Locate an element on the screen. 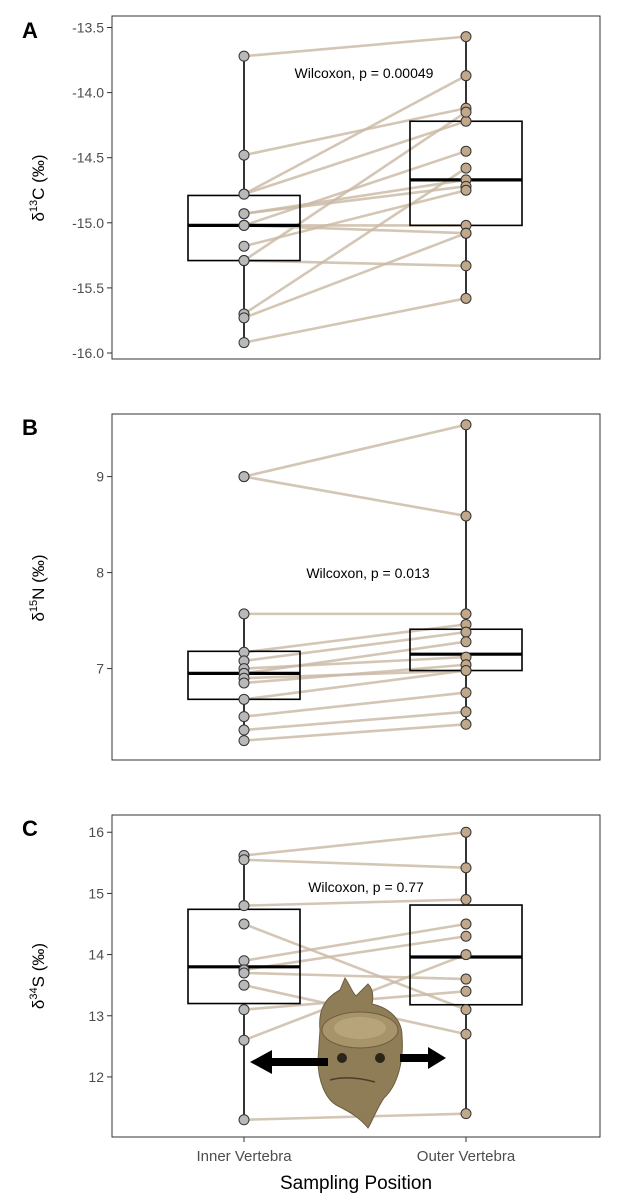 This screenshot has width=617, height=1200. vertebra-inner-face is located at coordinates (360, 1028).